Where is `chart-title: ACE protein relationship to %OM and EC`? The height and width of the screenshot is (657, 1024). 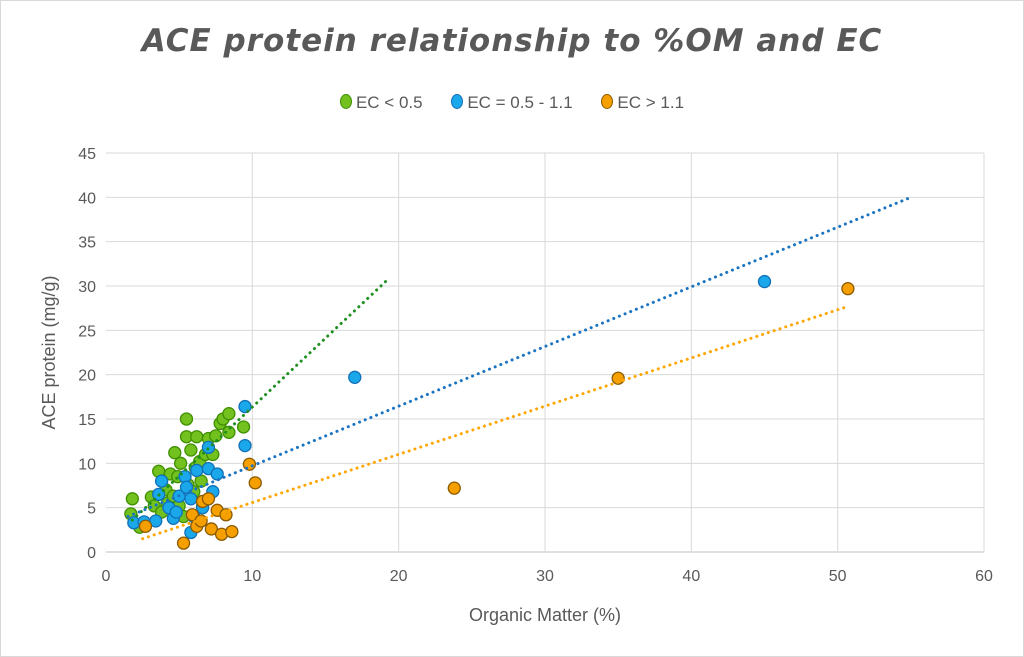
chart-title: ACE protein relationship to %OM and EC is located at coordinates (512, 41).